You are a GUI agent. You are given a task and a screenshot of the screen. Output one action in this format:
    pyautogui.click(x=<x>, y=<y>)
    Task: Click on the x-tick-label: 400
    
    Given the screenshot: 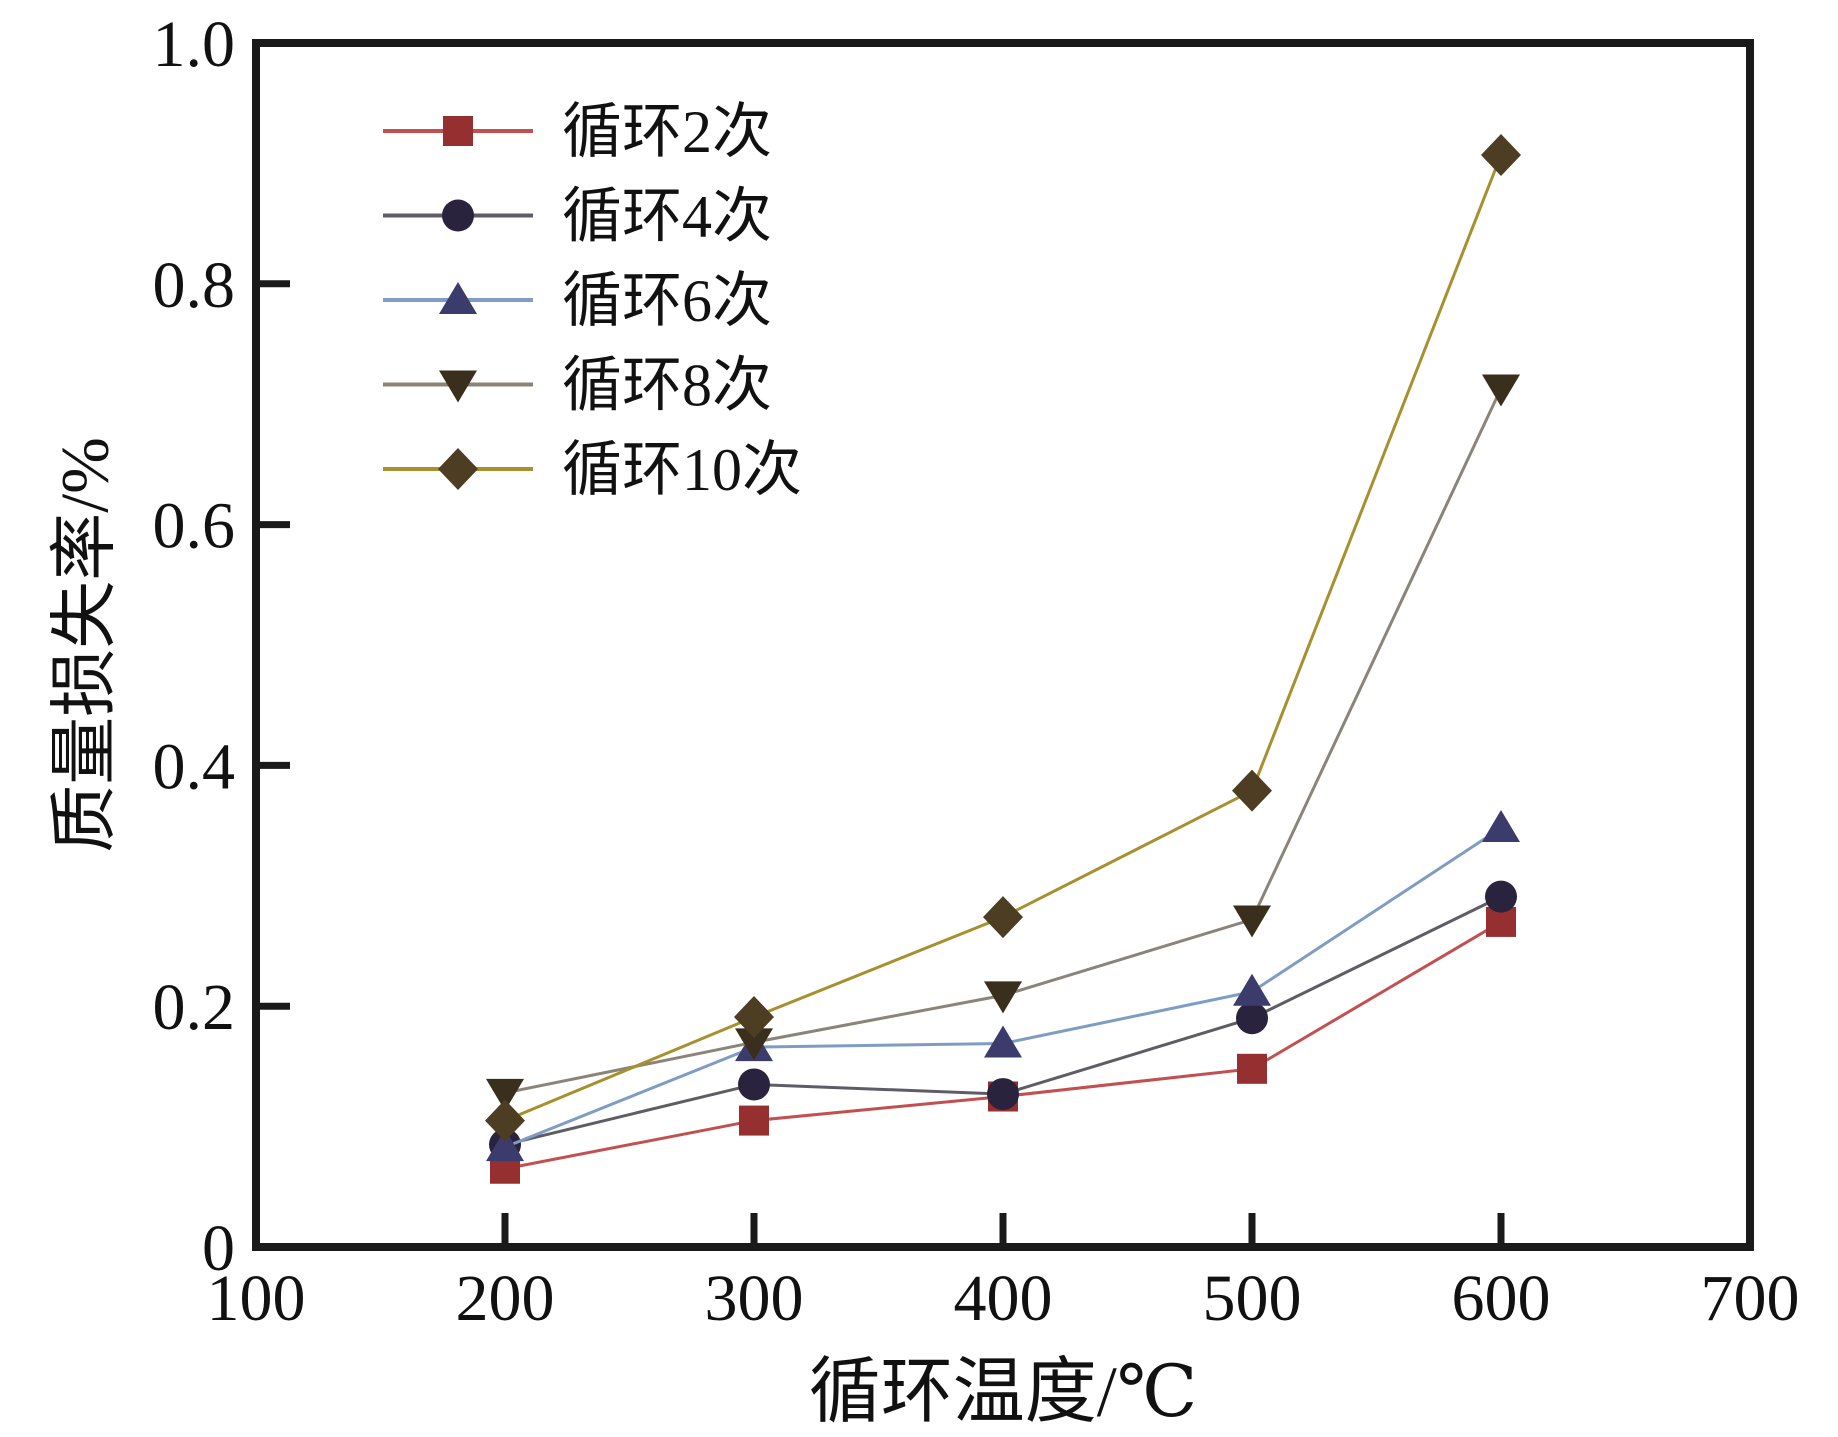 What is the action you would take?
    pyautogui.click(x=1003, y=1298)
    